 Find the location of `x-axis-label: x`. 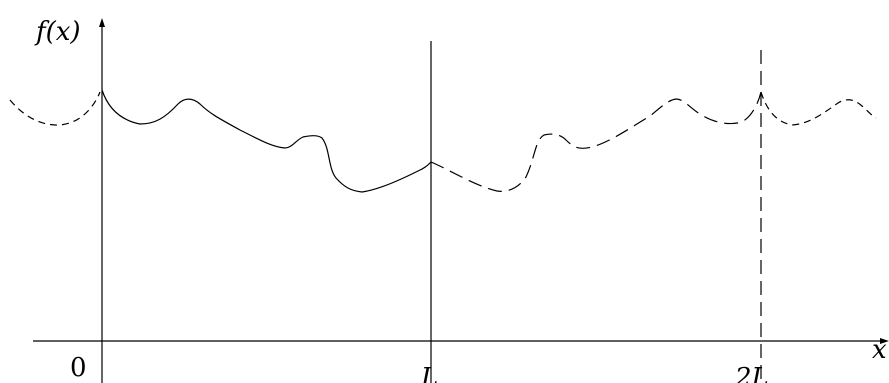

x-axis-label: x is located at coordinates (879, 350).